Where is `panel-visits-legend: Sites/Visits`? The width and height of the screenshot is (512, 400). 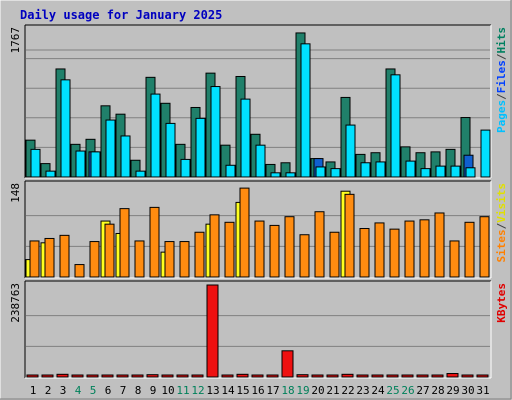 panel-visits-legend: Sites/Visits is located at coordinates (501, 223).